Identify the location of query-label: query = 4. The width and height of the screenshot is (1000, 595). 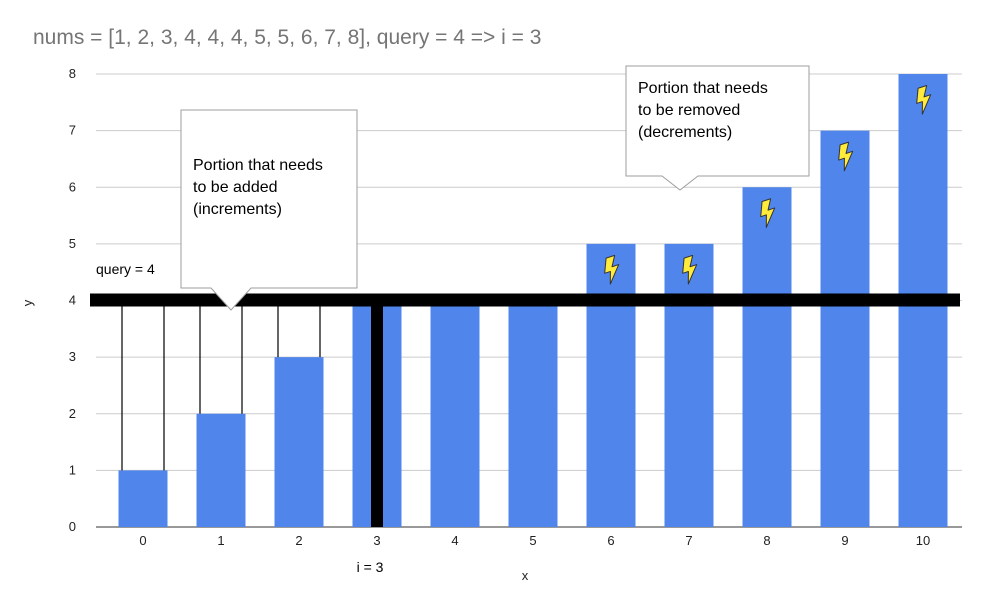
(125, 269).